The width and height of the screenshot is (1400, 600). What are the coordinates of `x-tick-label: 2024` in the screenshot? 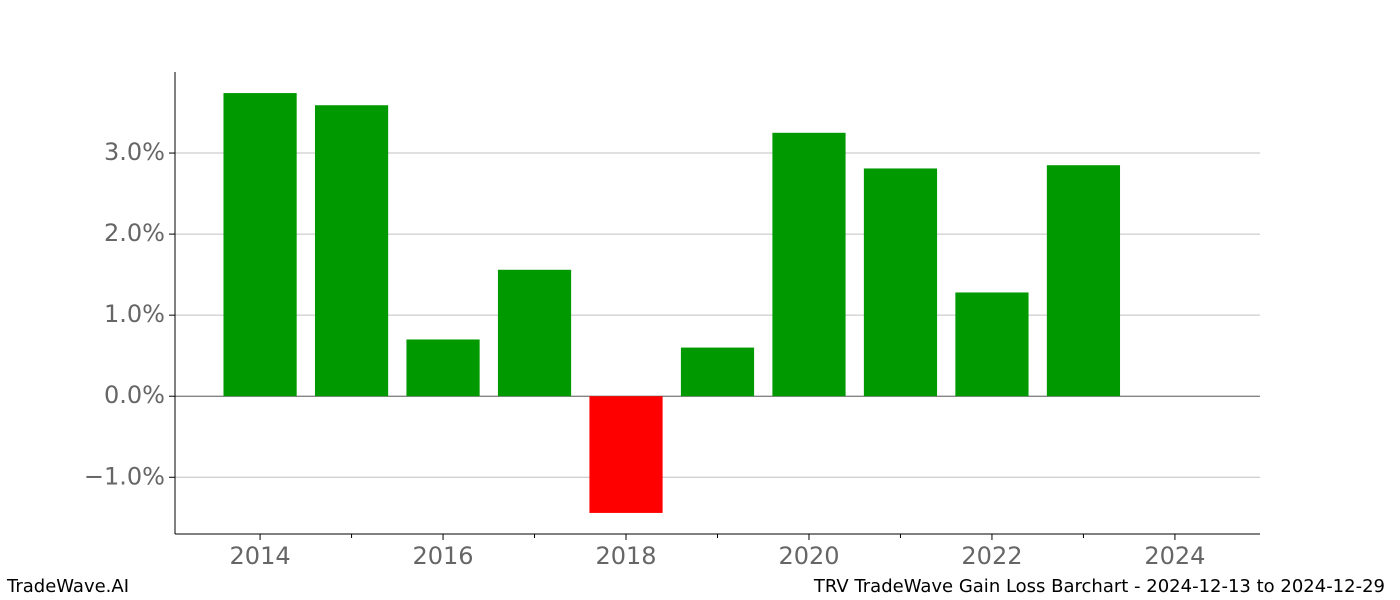 It's located at (1174, 556).